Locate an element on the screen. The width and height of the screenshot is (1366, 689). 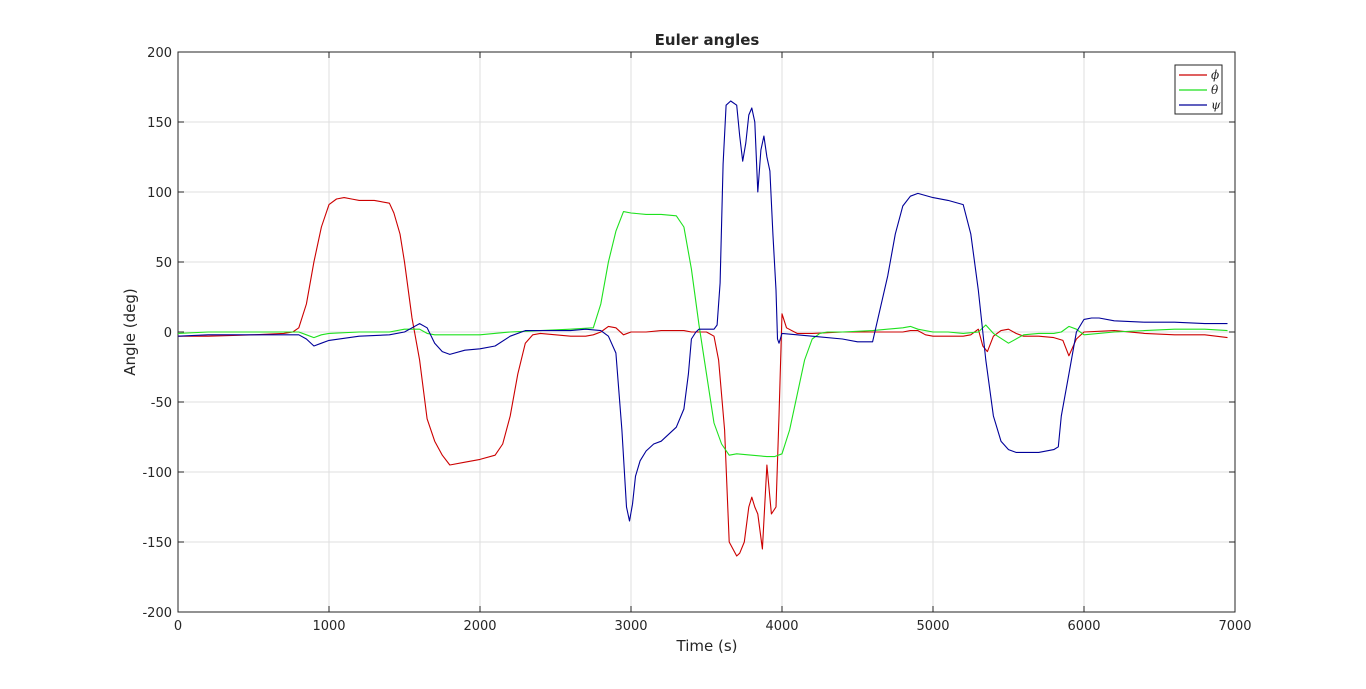
y-tick-label: -100 is located at coordinates (157, 473).